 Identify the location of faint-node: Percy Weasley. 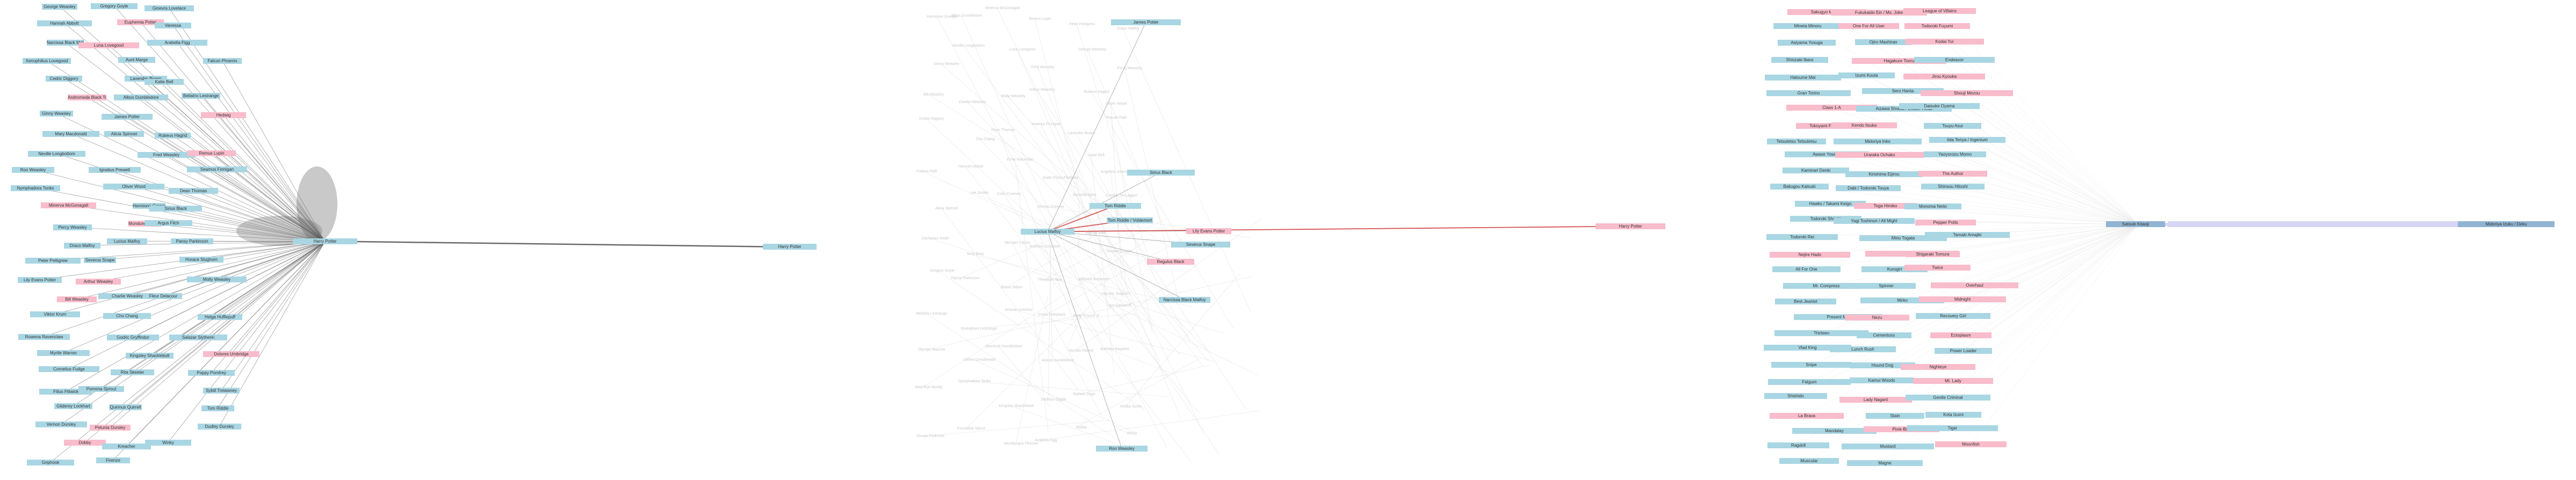
(1130, 68).